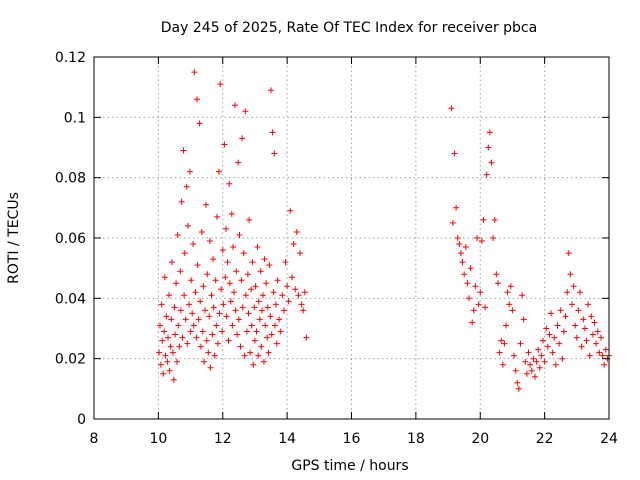  I want to click on y-tick-label: 0.04, so click(70, 299).